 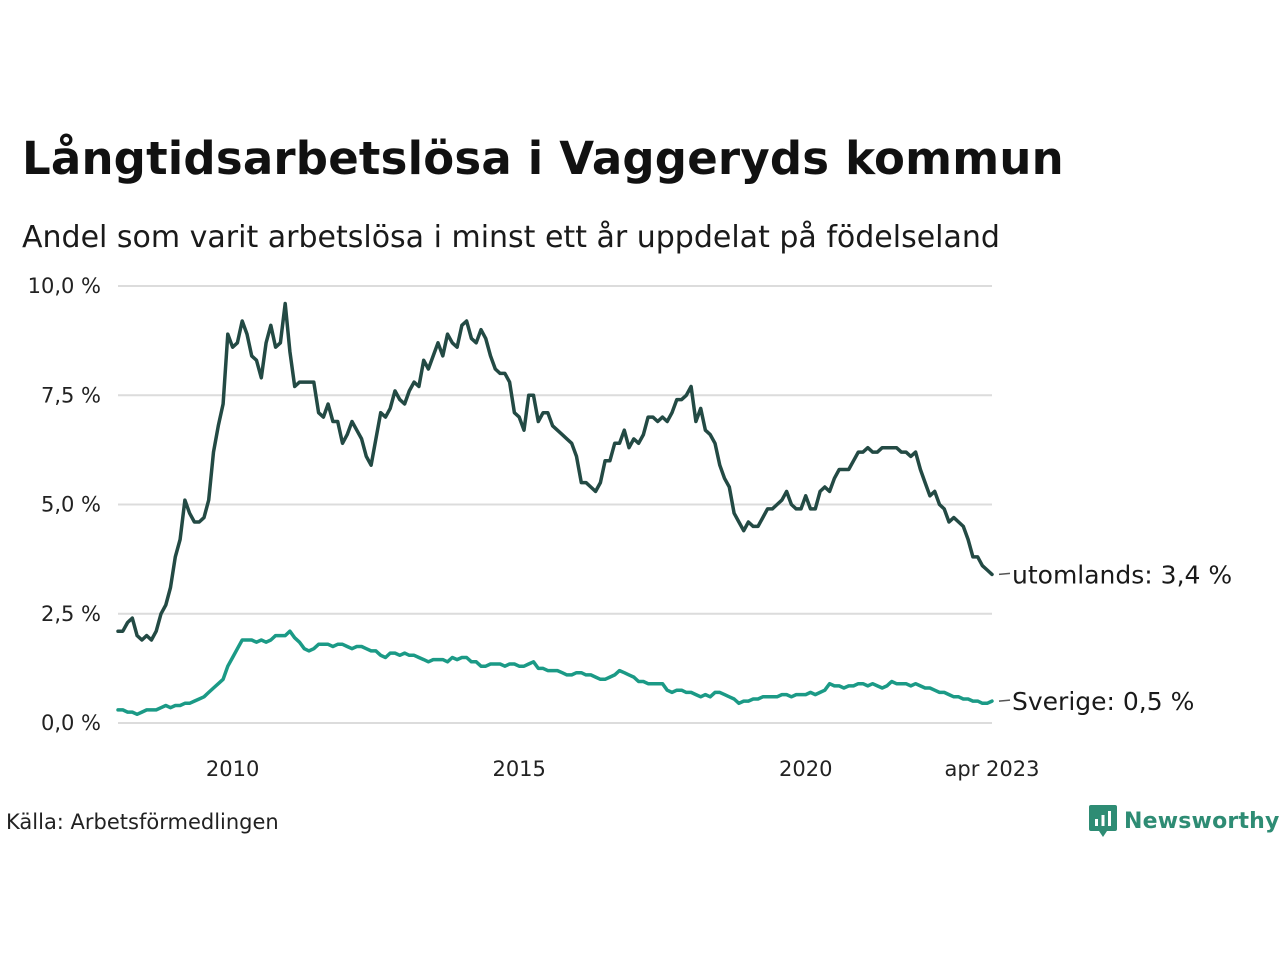 What do you see at coordinates (71, 614) in the screenshot?
I see `y-tick-label: 2,5 %` at bounding box center [71, 614].